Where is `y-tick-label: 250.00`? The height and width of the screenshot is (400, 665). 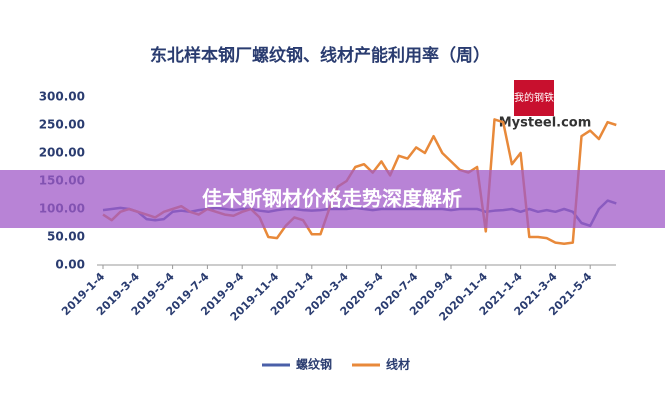 y-tick-label: 250.00 is located at coordinates (62, 125).